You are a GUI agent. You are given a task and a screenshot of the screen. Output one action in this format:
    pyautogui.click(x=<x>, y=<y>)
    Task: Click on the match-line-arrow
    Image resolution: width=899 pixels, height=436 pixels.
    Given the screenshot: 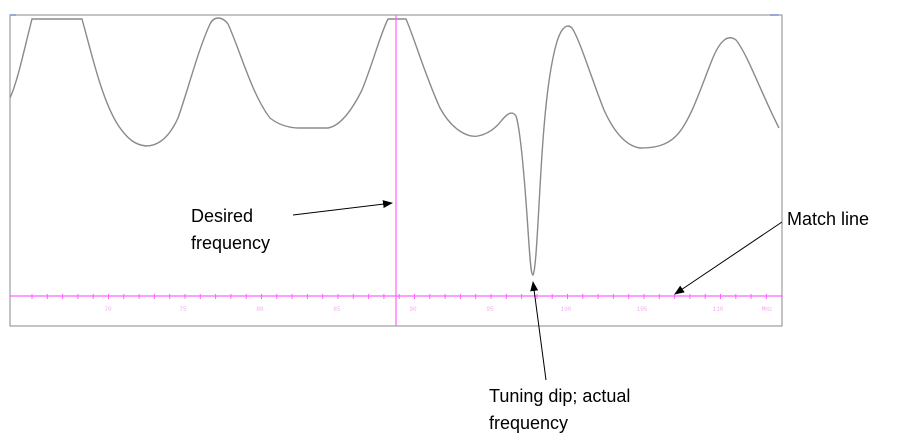 What is the action you would take?
    pyautogui.click(x=728, y=258)
    